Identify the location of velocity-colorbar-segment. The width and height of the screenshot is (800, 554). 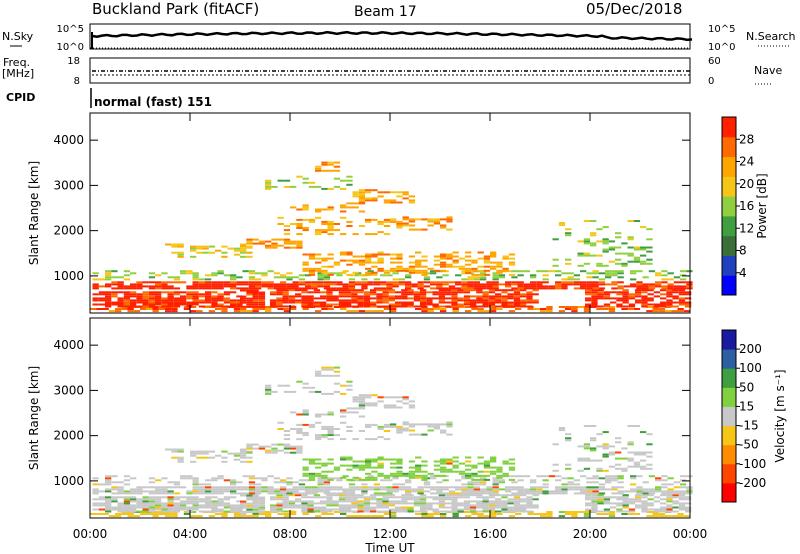
(729, 473).